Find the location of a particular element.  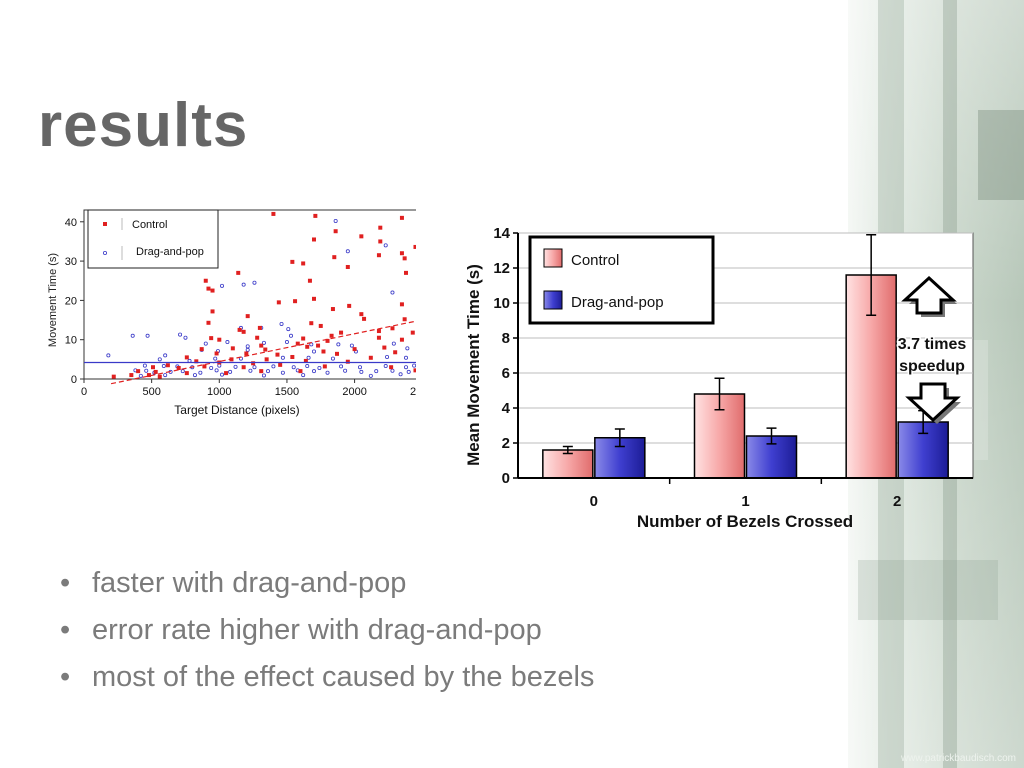

scatter-trend-control is located at coordinates (263, 352).